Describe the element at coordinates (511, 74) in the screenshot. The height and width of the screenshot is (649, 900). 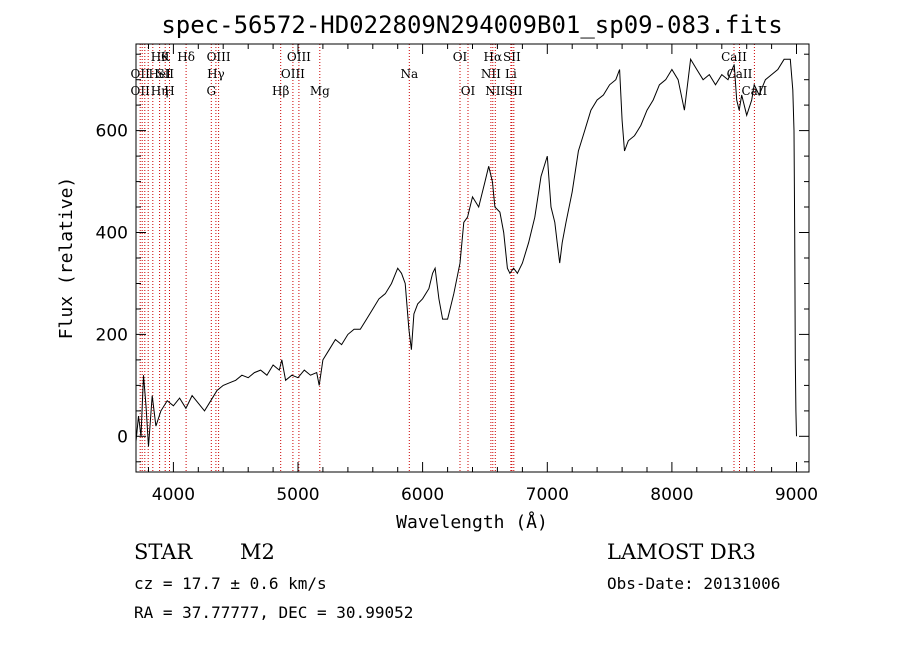
I see `line-label-22-1: Li` at that location.